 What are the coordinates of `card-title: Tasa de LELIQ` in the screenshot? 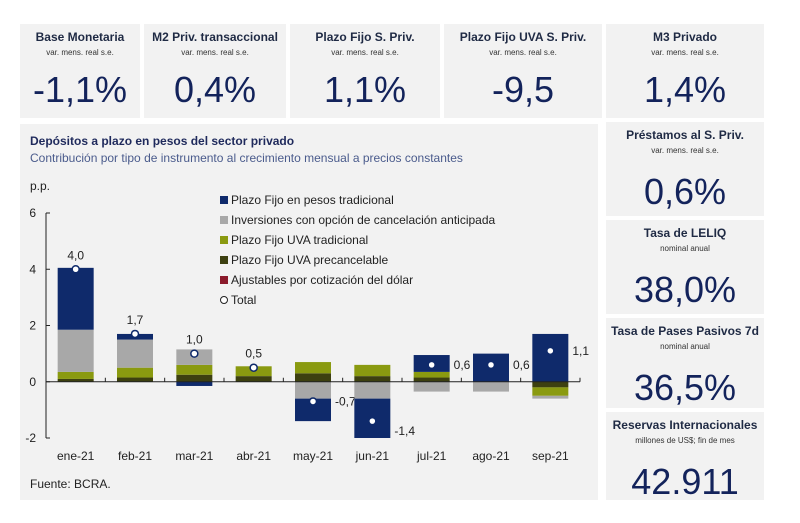 It's located at (685, 233).